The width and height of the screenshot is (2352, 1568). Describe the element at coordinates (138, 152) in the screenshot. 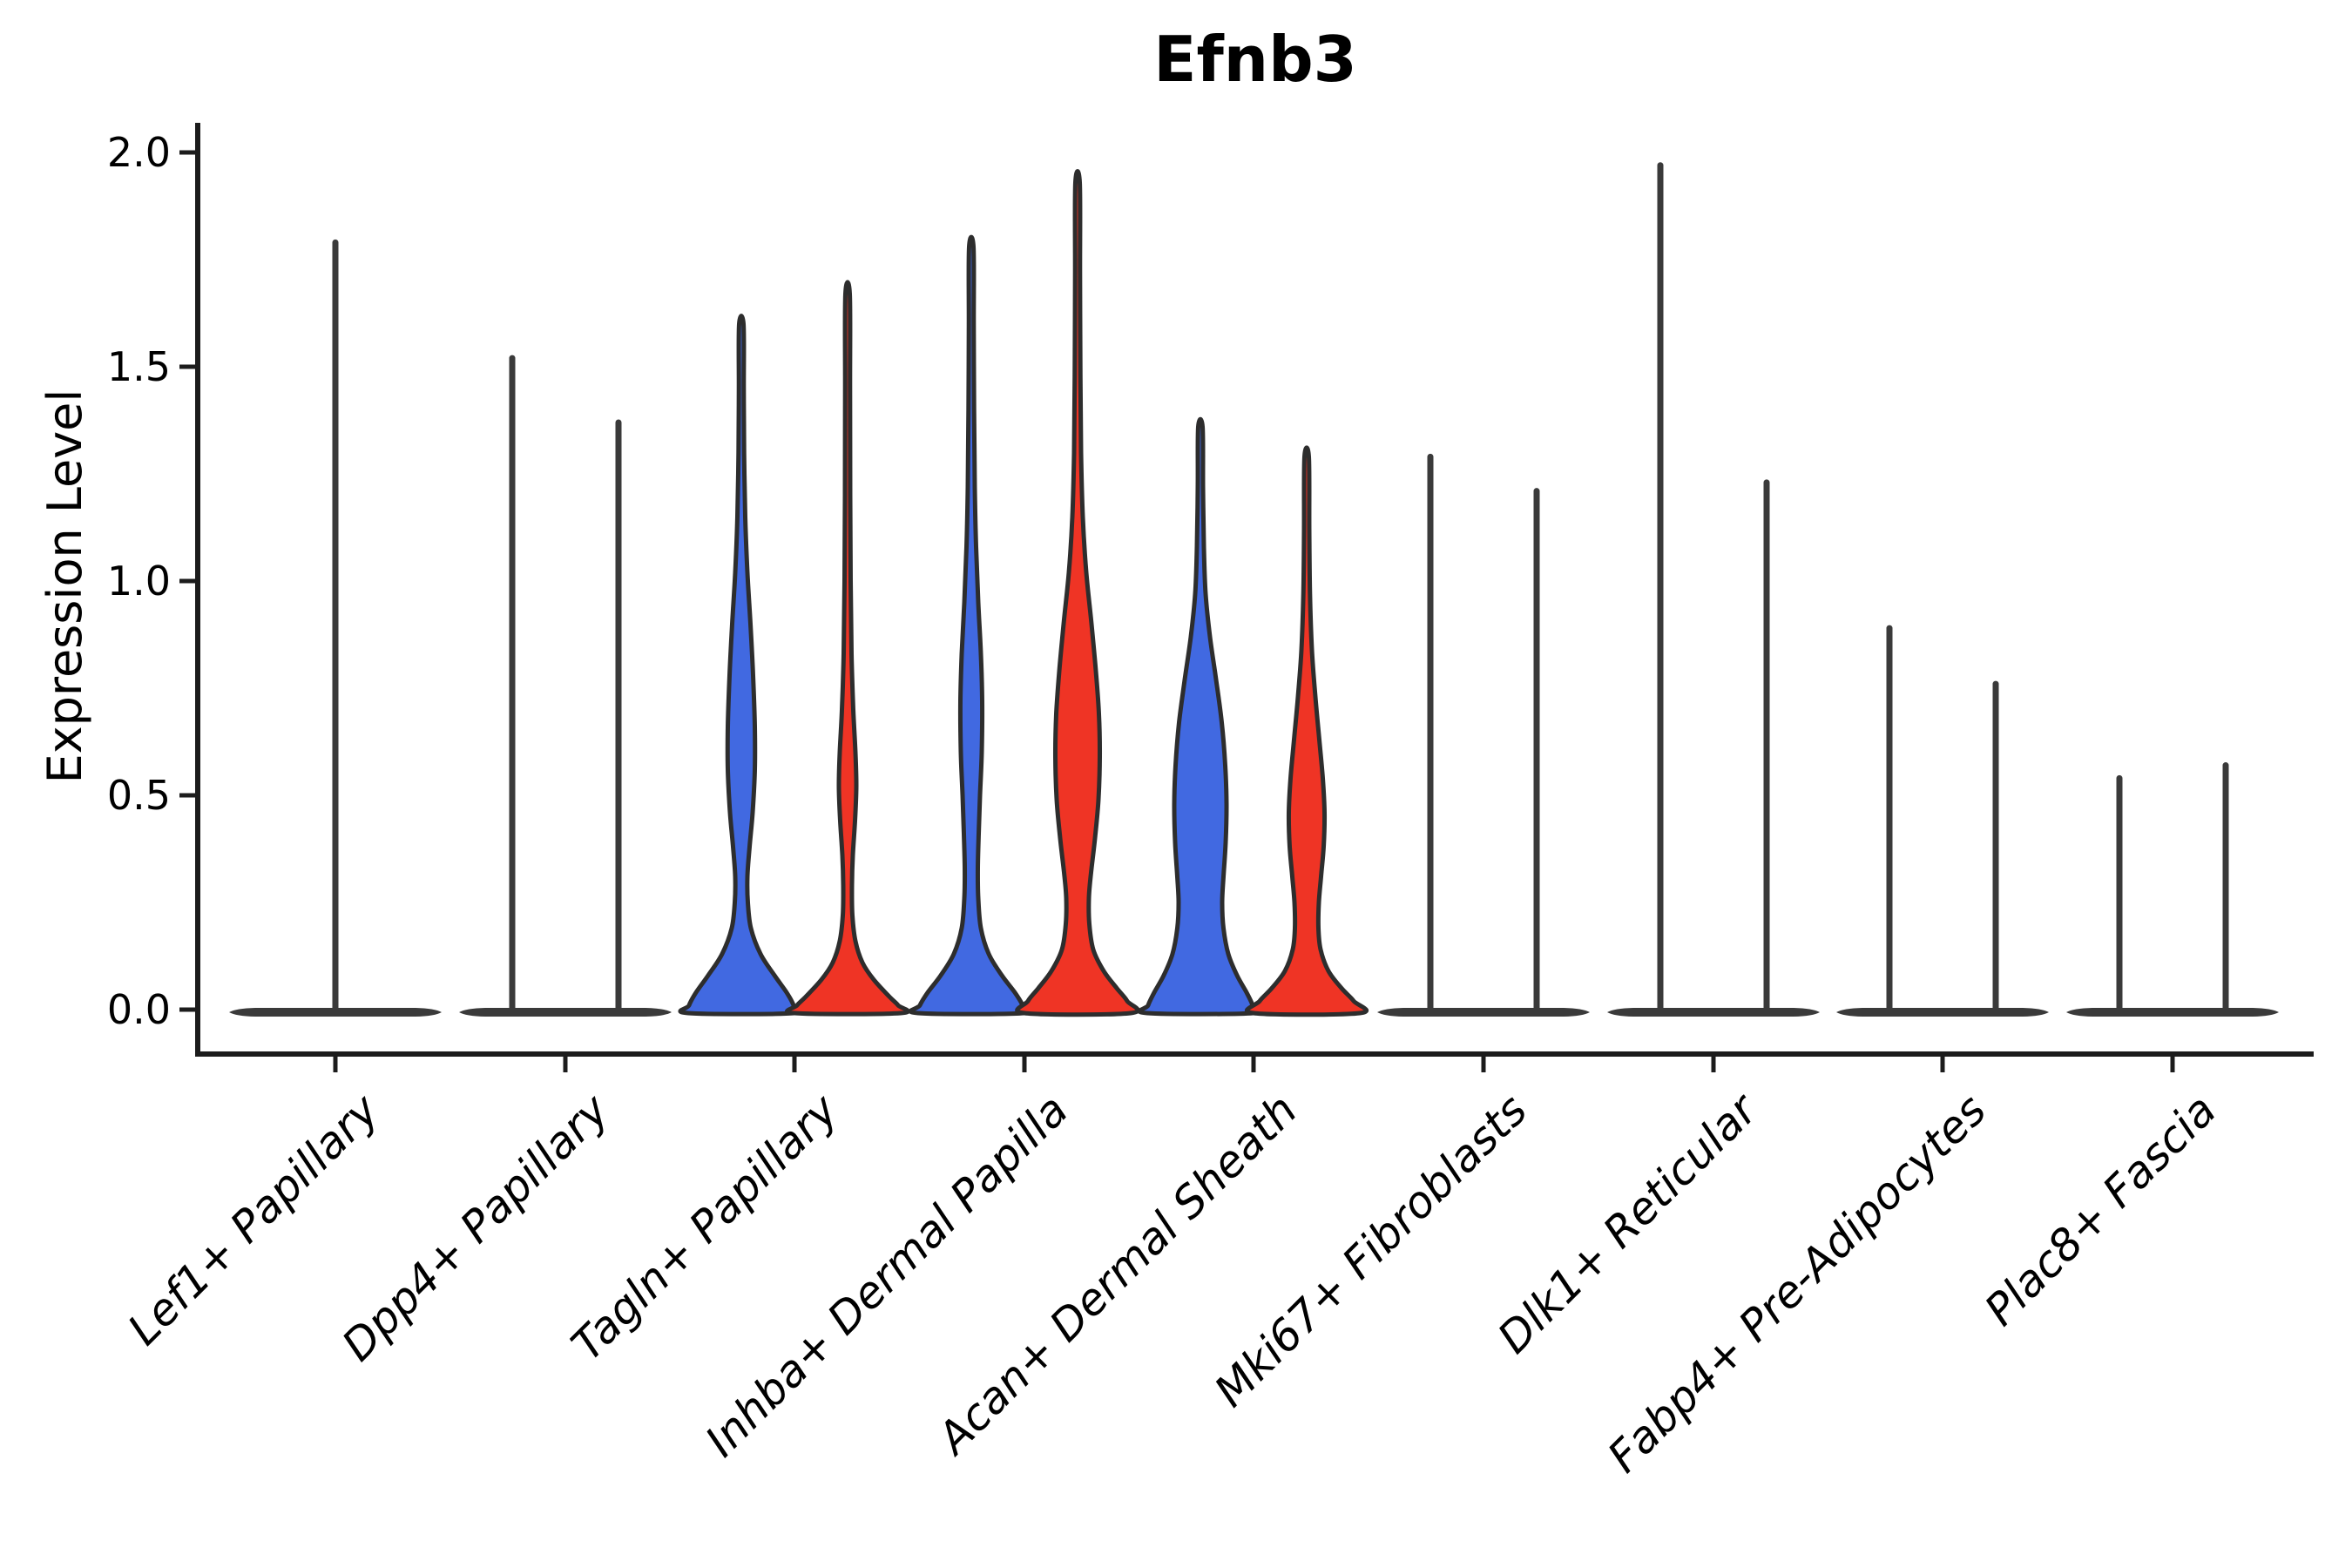

I see `y-axis-tick-label: 2.0` at that location.